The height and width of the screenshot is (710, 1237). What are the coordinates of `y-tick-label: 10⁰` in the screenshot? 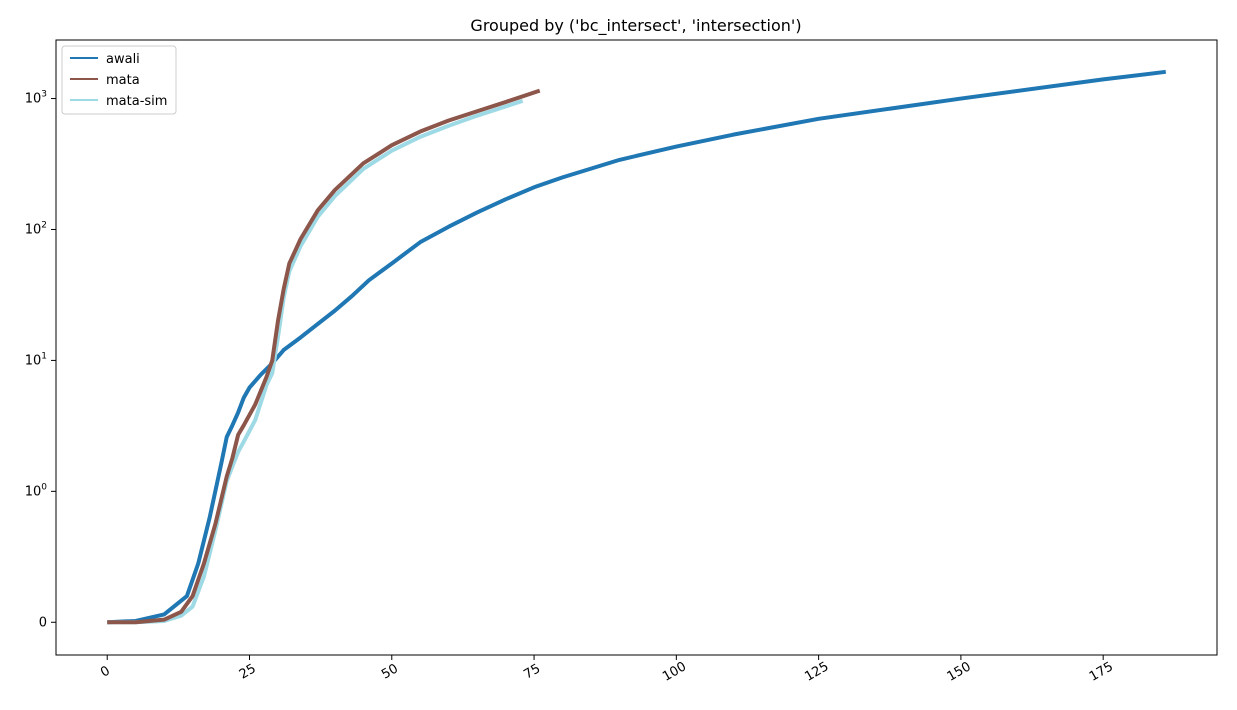 It's located at (36, 490).